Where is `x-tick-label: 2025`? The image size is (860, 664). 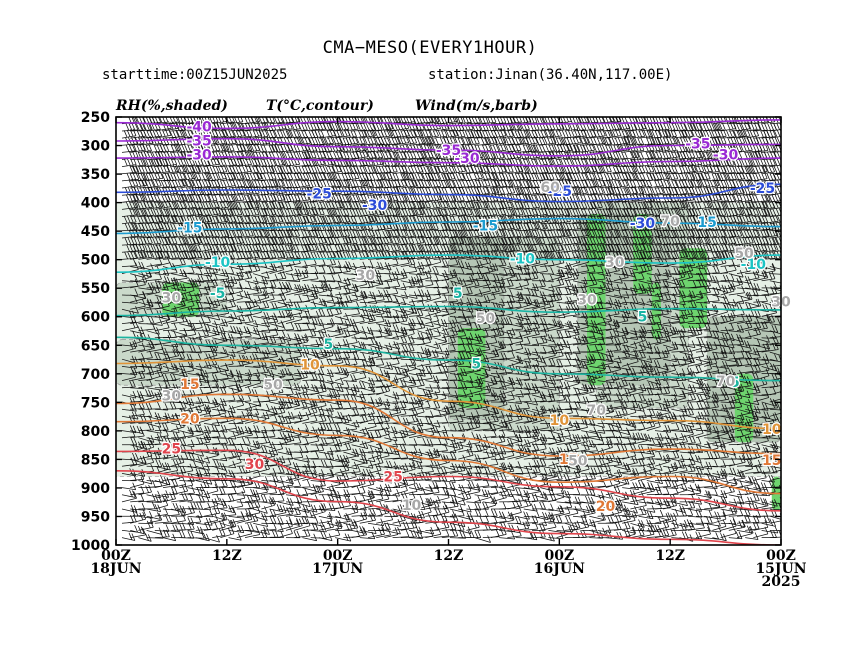
x-tick-label: 2025 is located at coordinates (781, 582).